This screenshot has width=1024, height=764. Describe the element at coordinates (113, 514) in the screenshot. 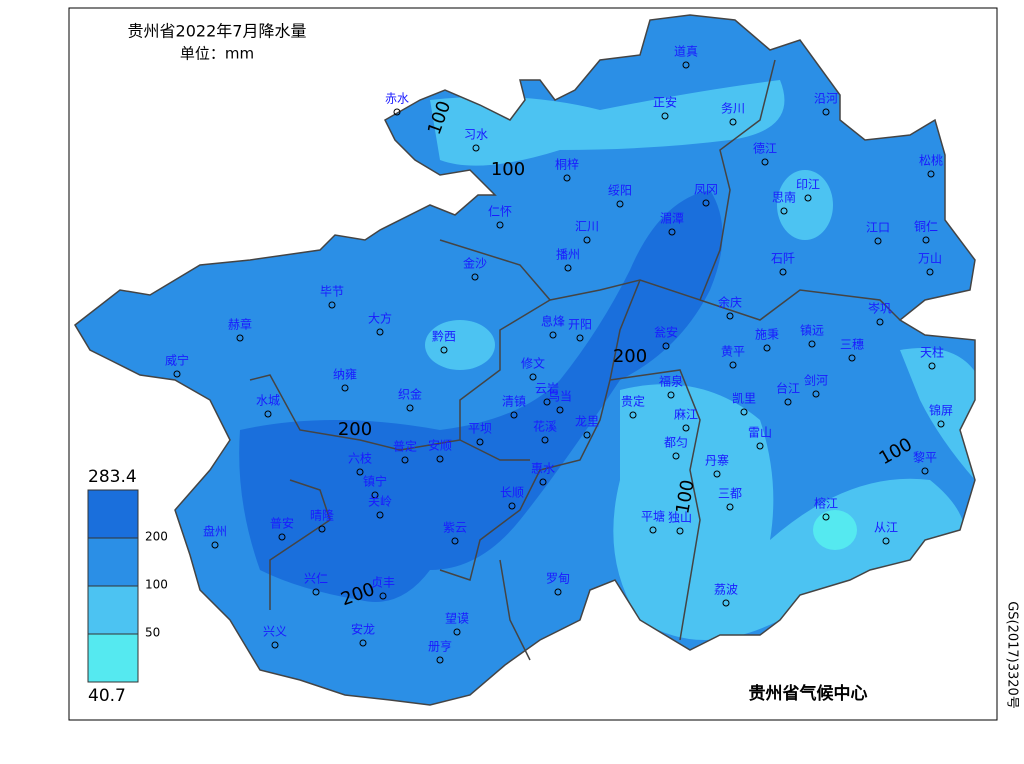

I see `legend-swatch` at that location.